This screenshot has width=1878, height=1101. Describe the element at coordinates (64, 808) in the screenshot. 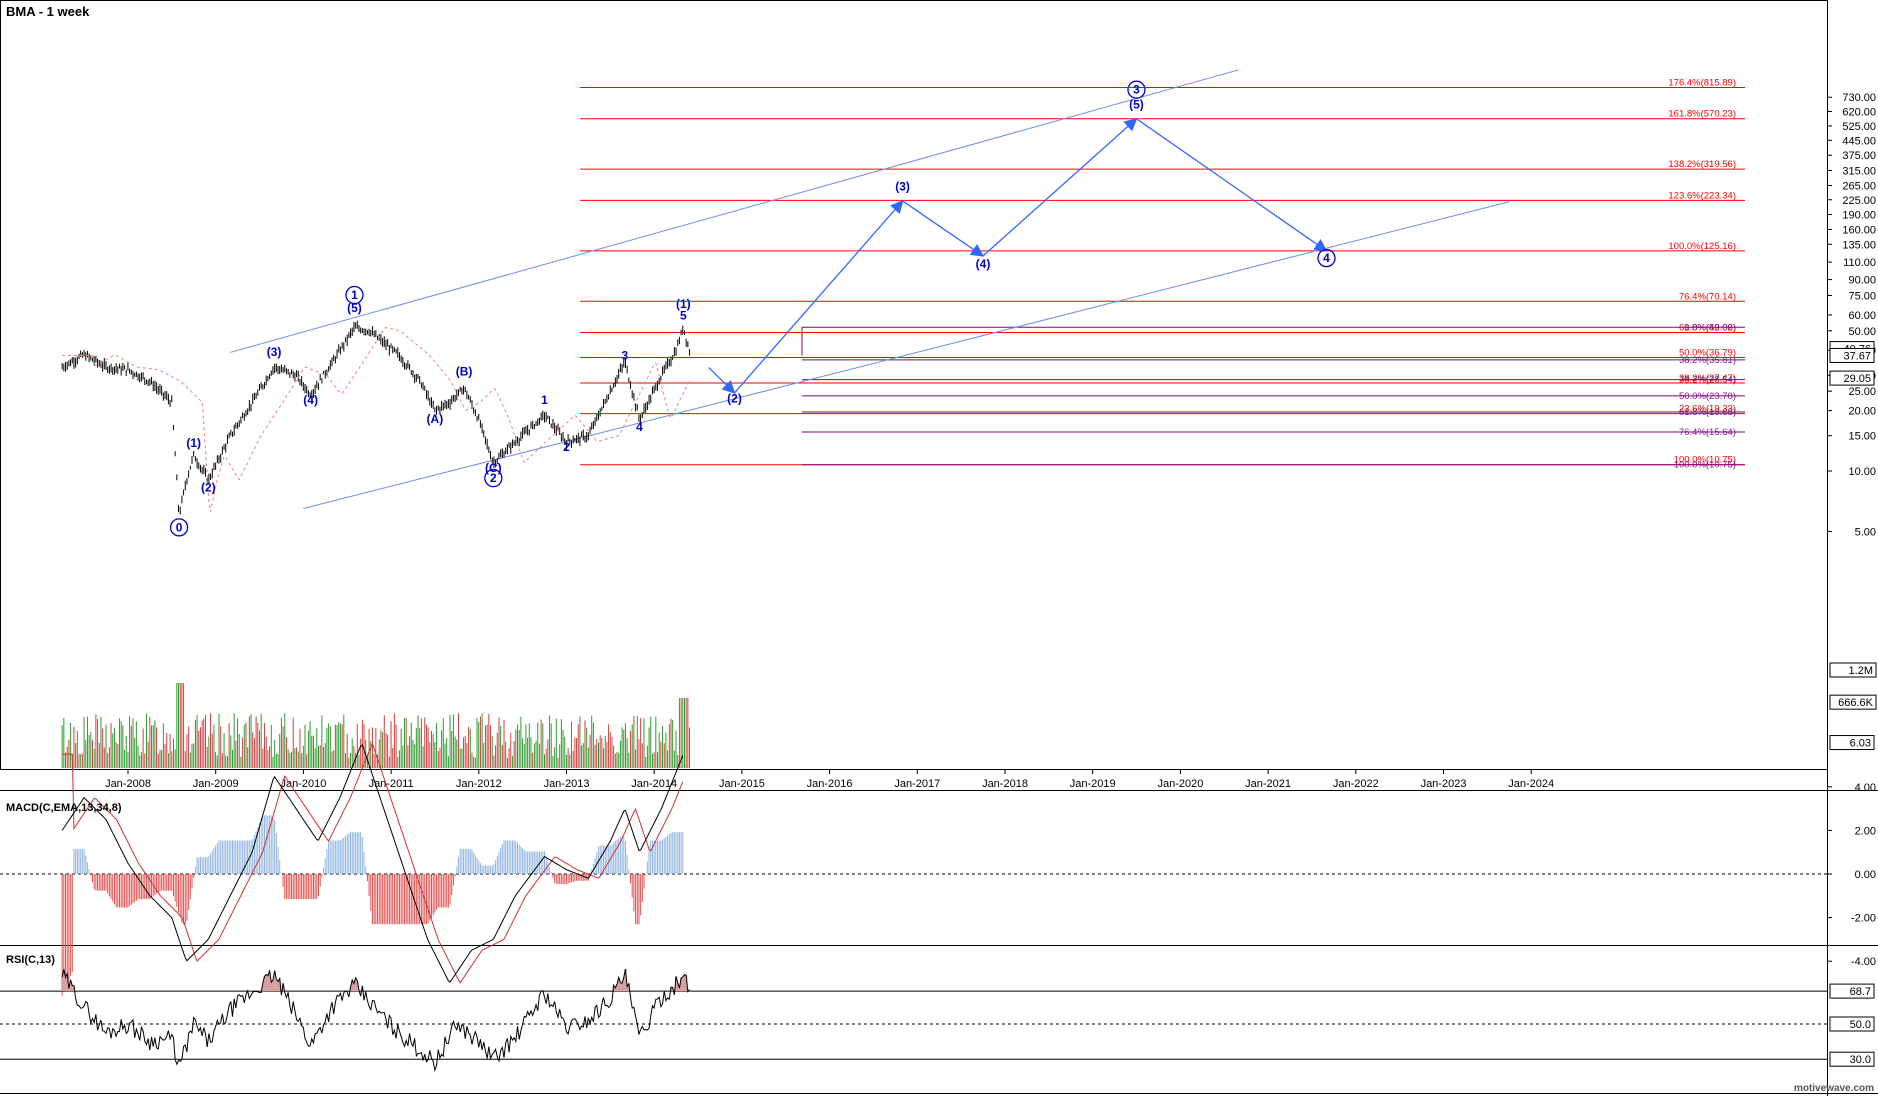

I see `macd-title: MACD(C,EMA,13,34,8)` at that location.